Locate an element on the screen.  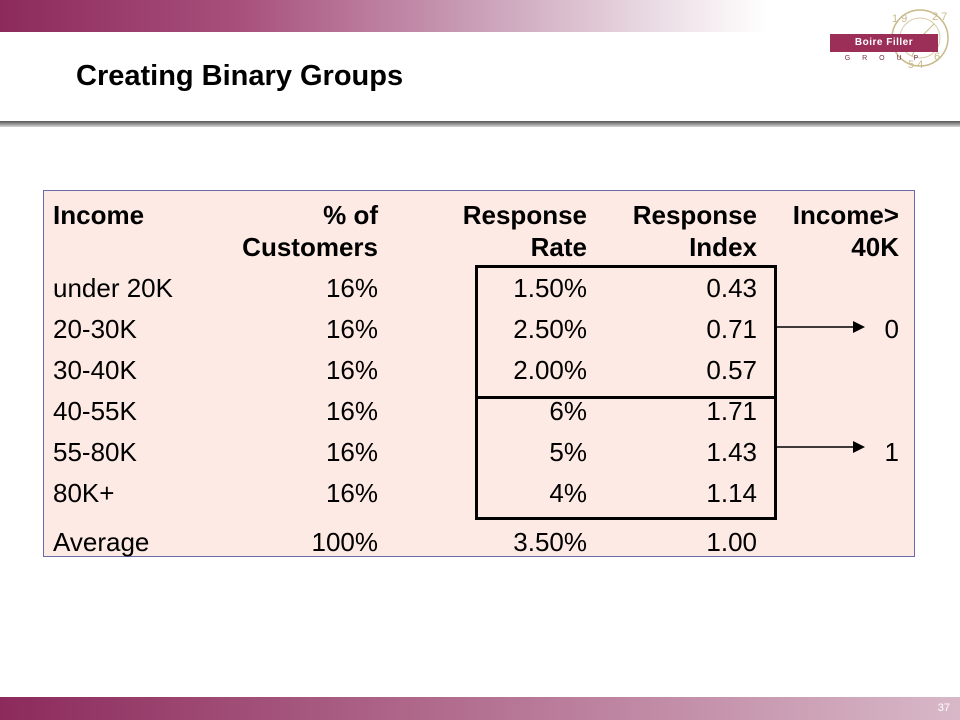
header-index-line2: Index is located at coordinates (723, 247).